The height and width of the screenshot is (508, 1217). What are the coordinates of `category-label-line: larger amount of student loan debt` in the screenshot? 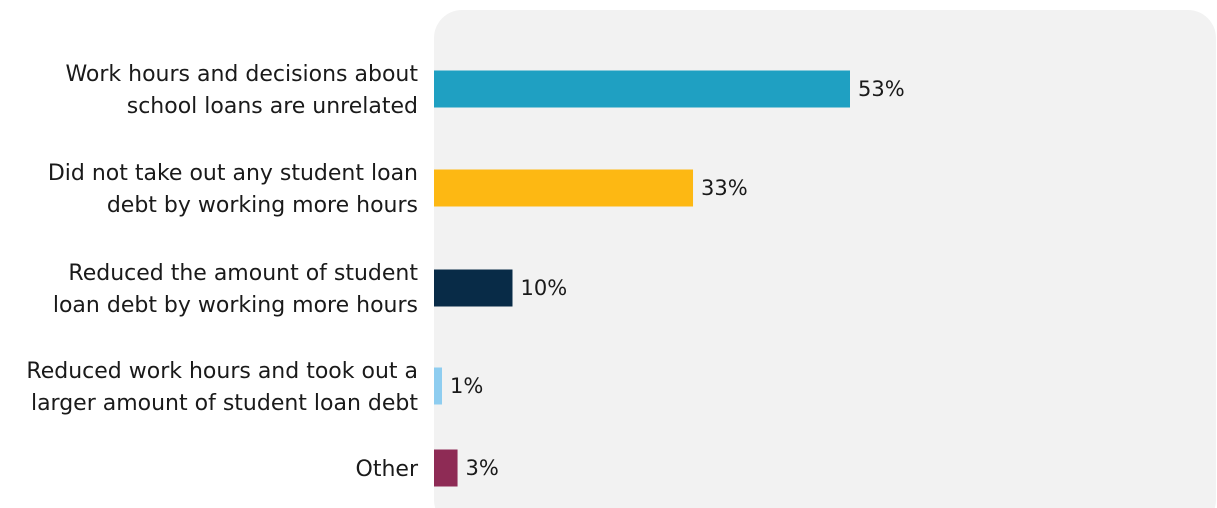 It's located at (224, 403).